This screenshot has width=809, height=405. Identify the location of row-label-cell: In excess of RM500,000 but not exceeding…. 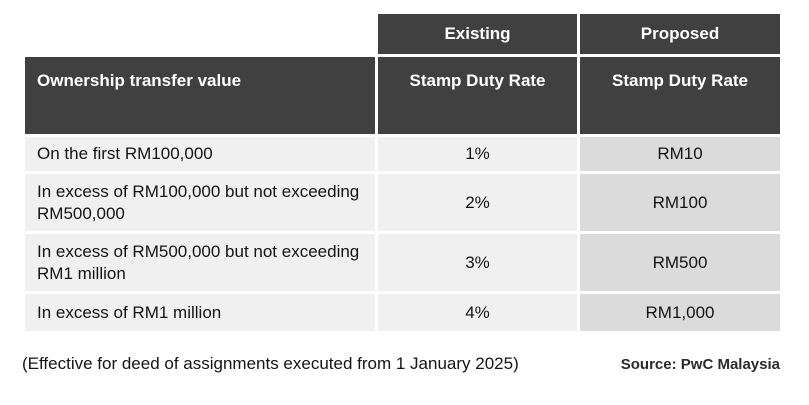
(200, 262).